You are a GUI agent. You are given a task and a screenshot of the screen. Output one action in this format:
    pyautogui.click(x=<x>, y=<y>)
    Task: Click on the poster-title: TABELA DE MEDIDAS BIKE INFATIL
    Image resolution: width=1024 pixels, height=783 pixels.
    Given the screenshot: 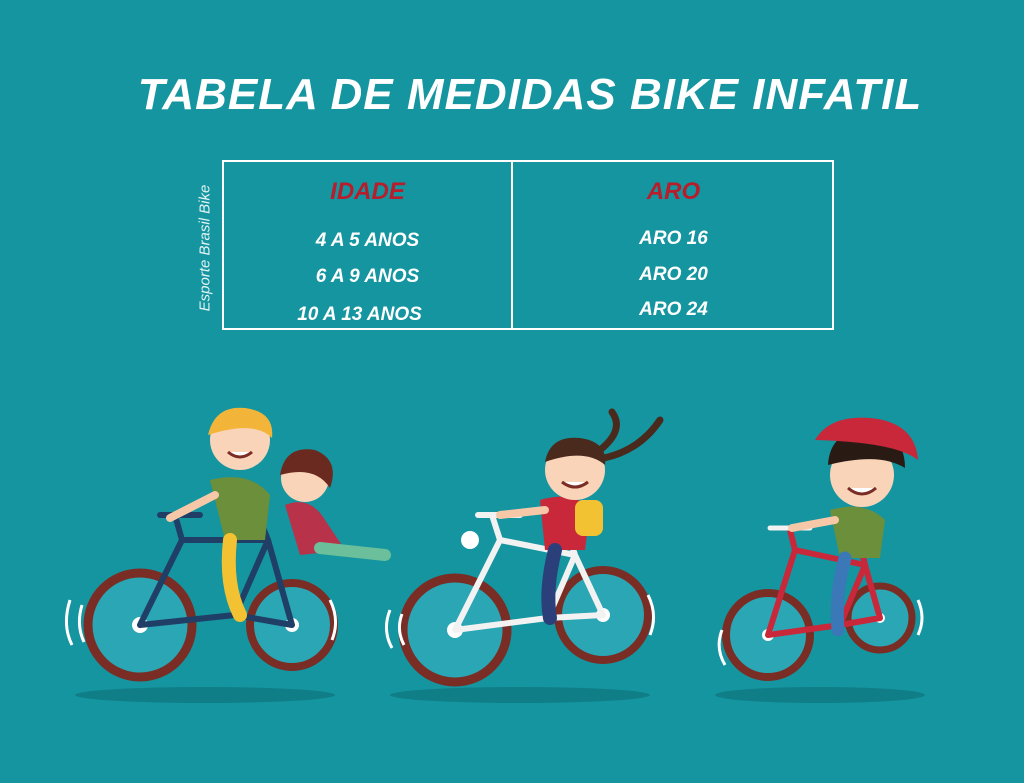 What is the action you would take?
    pyautogui.click(x=530, y=94)
    